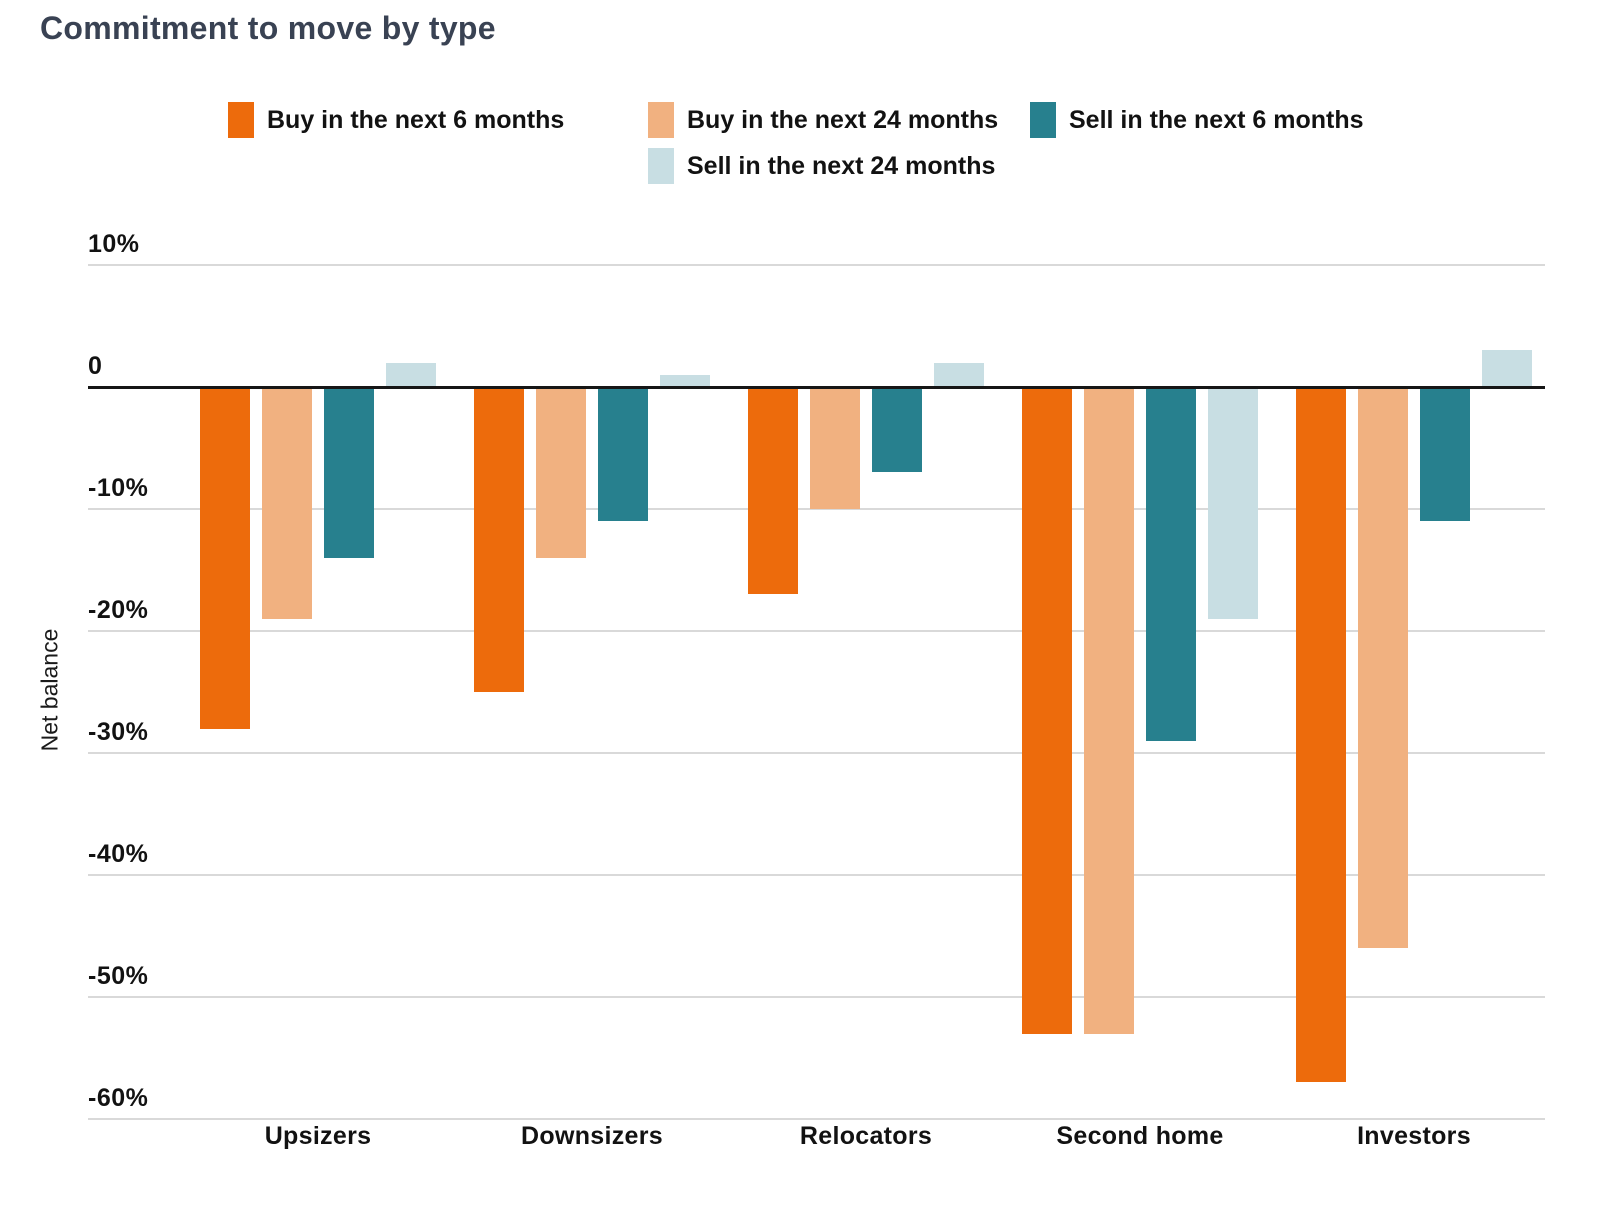 This screenshot has width=1604, height=1226. What do you see at coordinates (843, 119) in the screenshot?
I see `legend-label: Buy in the next 24 months` at bounding box center [843, 119].